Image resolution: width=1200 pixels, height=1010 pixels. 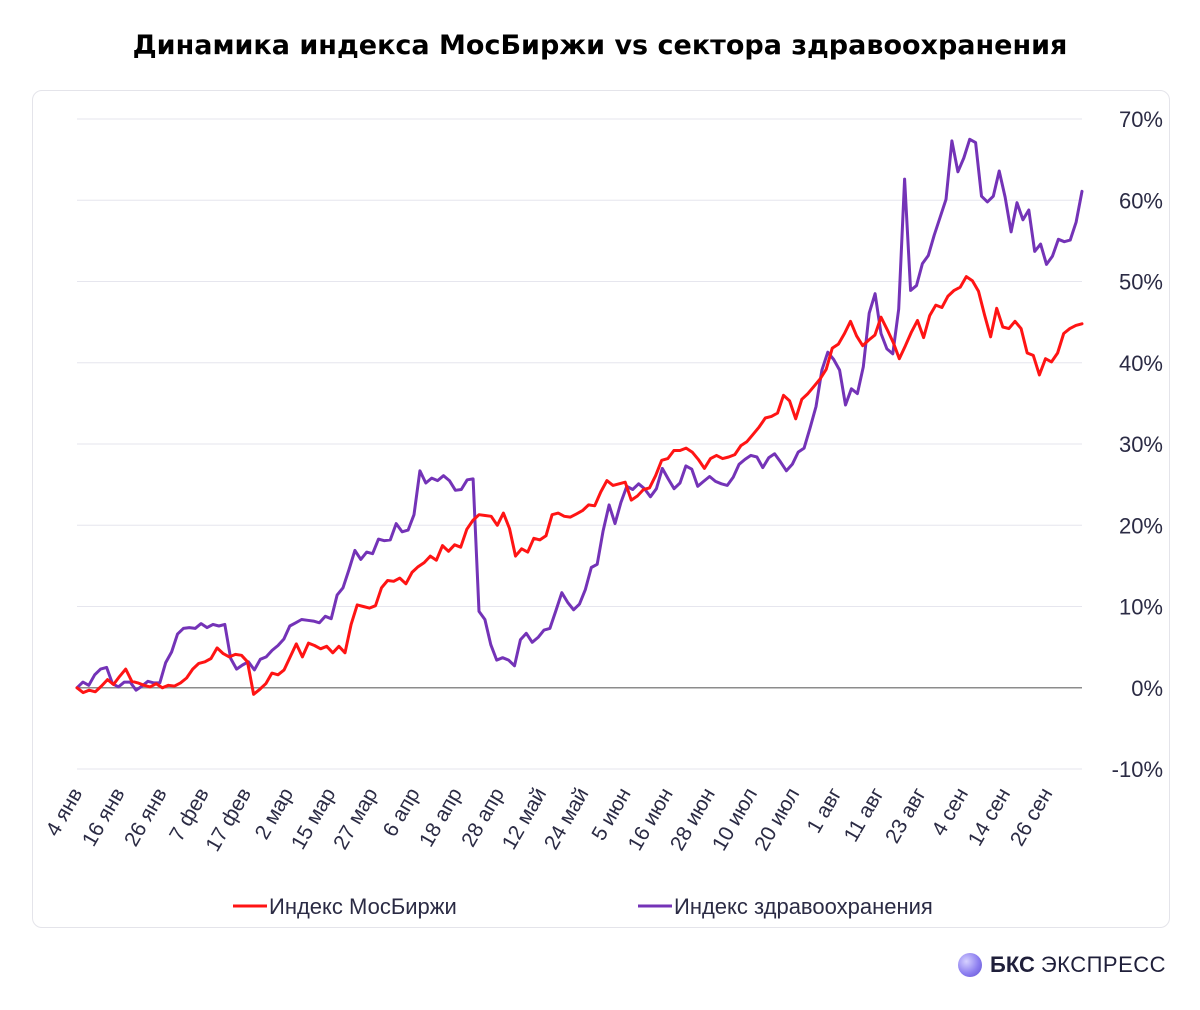 What do you see at coordinates (1141, 525) in the screenshot?
I see `y-tick-label: 20%` at bounding box center [1141, 525].